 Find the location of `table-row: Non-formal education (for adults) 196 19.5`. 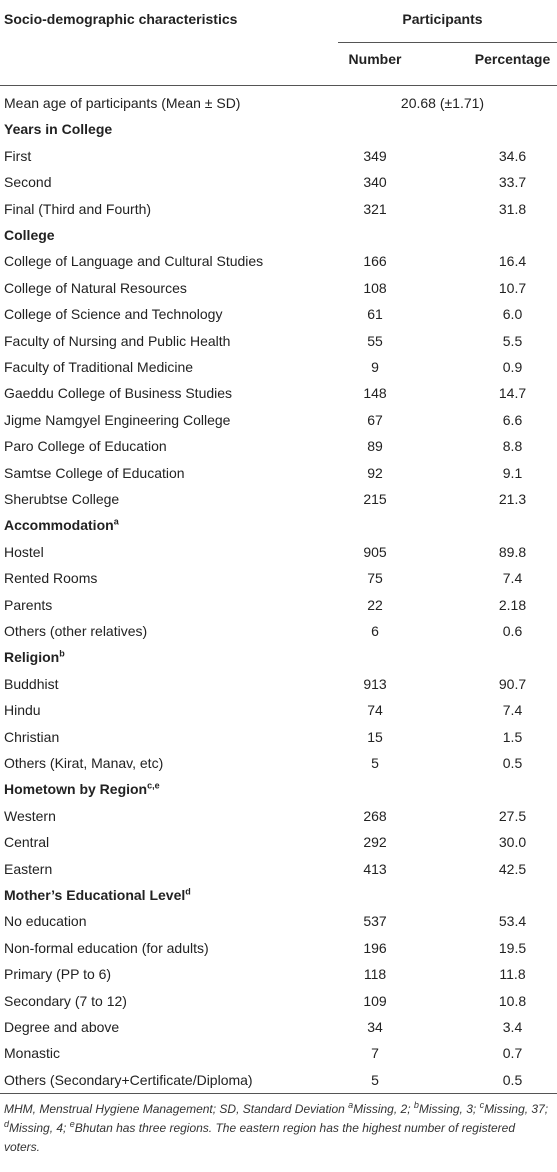

table-row: Non-formal education (for adults) 196 19.5 is located at coordinates (278, 948).